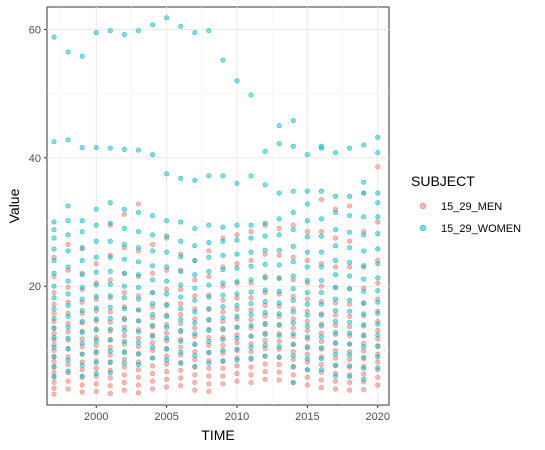  Describe the element at coordinates (377, 417) in the screenshot. I see `x-tick-label: 2020` at that location.